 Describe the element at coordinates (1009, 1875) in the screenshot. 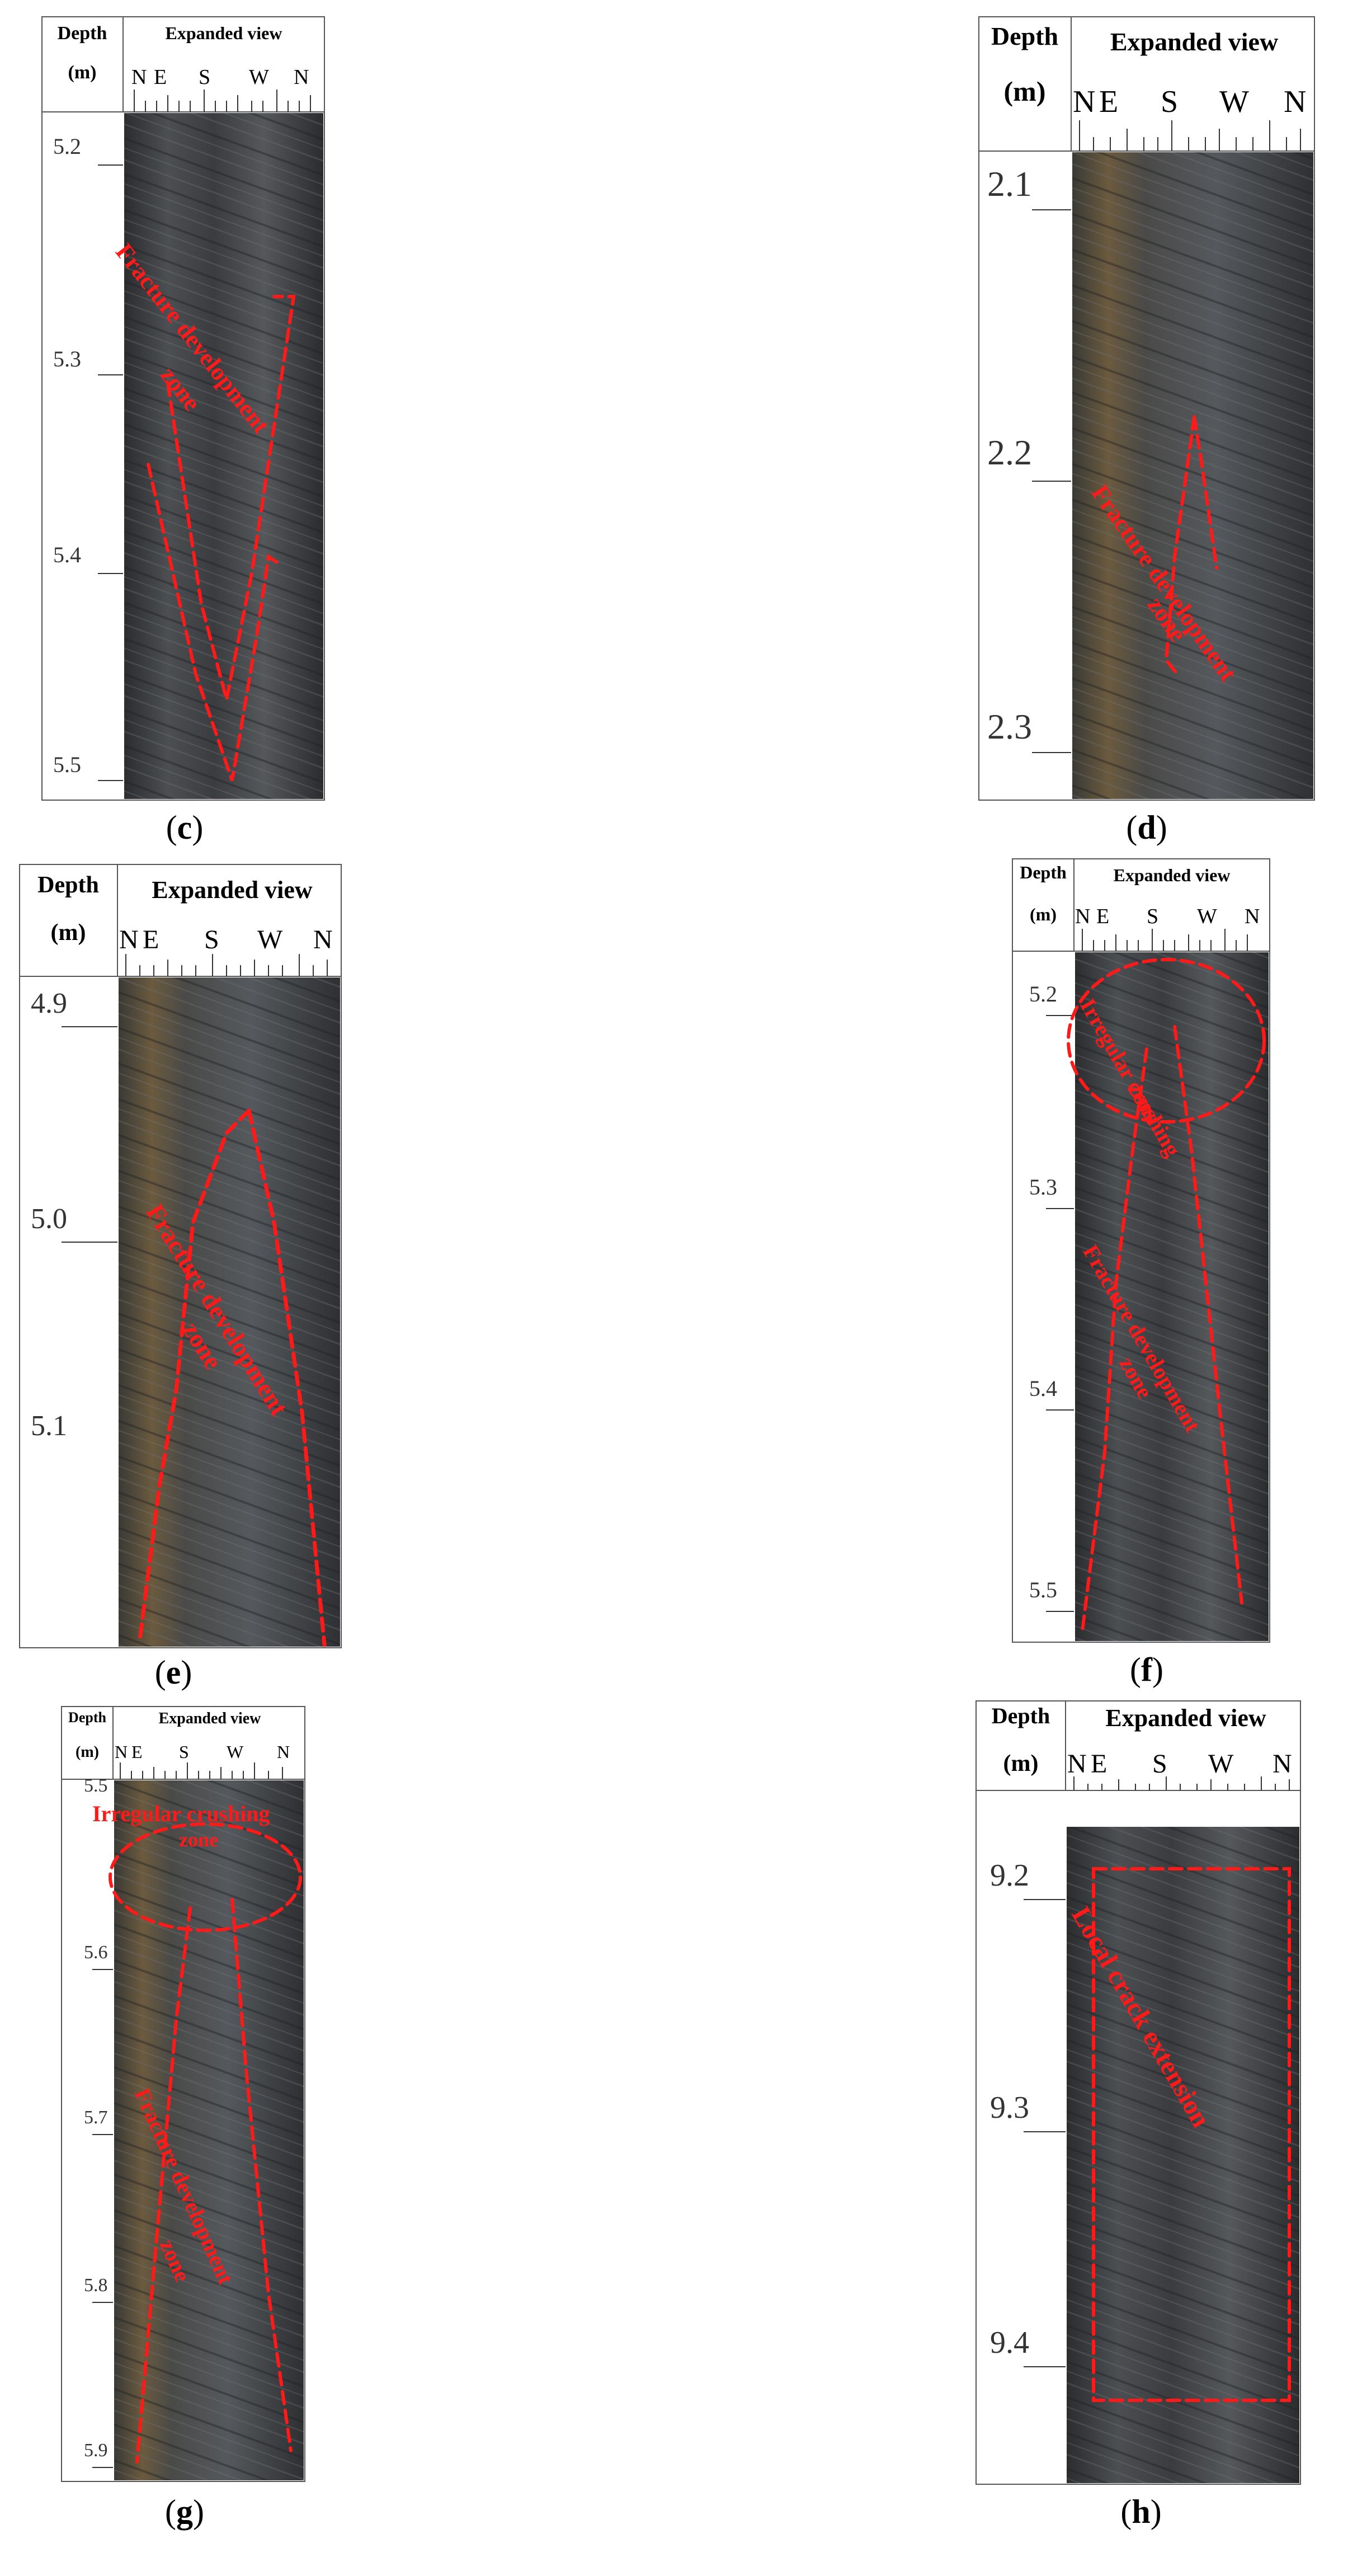

I see `depth-label: 9.2` at that location.